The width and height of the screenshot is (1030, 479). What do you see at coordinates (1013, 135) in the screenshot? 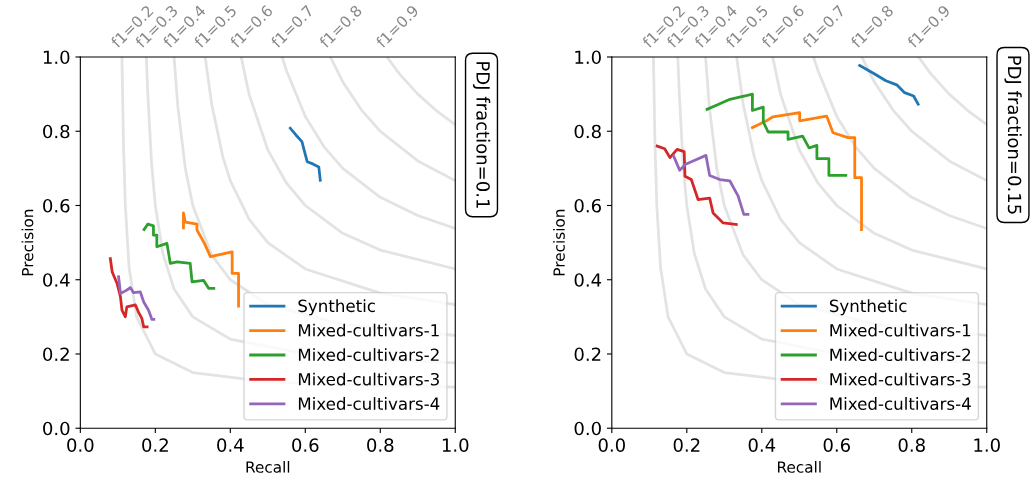
I see `text: PDJ fraction=0.15` at bounding box center [1013, 135].